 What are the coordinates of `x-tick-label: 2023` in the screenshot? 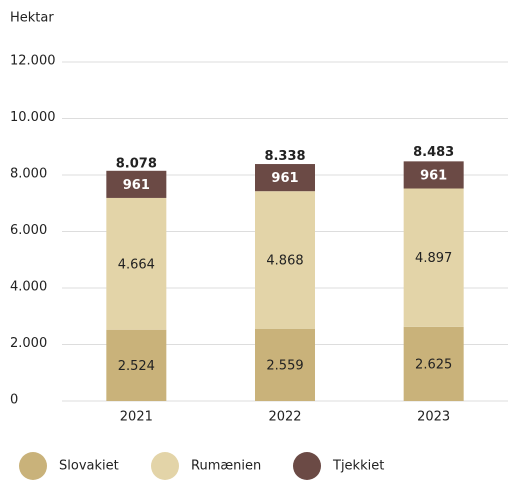 It's located at (433, 417).